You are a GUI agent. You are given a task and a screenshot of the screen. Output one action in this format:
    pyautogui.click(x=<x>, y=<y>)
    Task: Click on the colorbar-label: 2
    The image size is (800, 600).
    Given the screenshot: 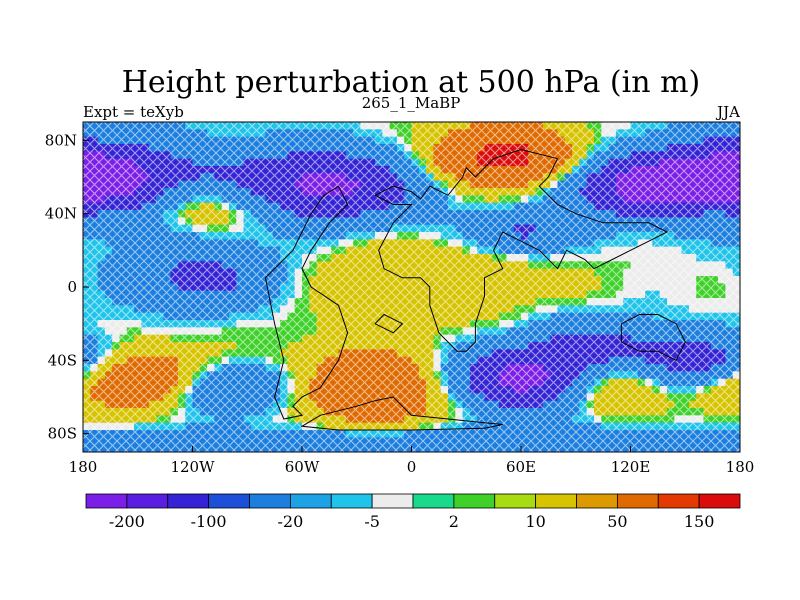 What is the action you would take?
    pyautogui.click(x=454, y=521)
    